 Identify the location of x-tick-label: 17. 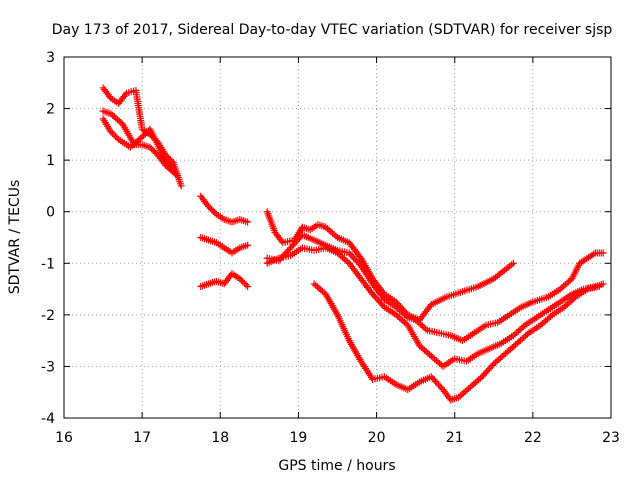
(142, 438).